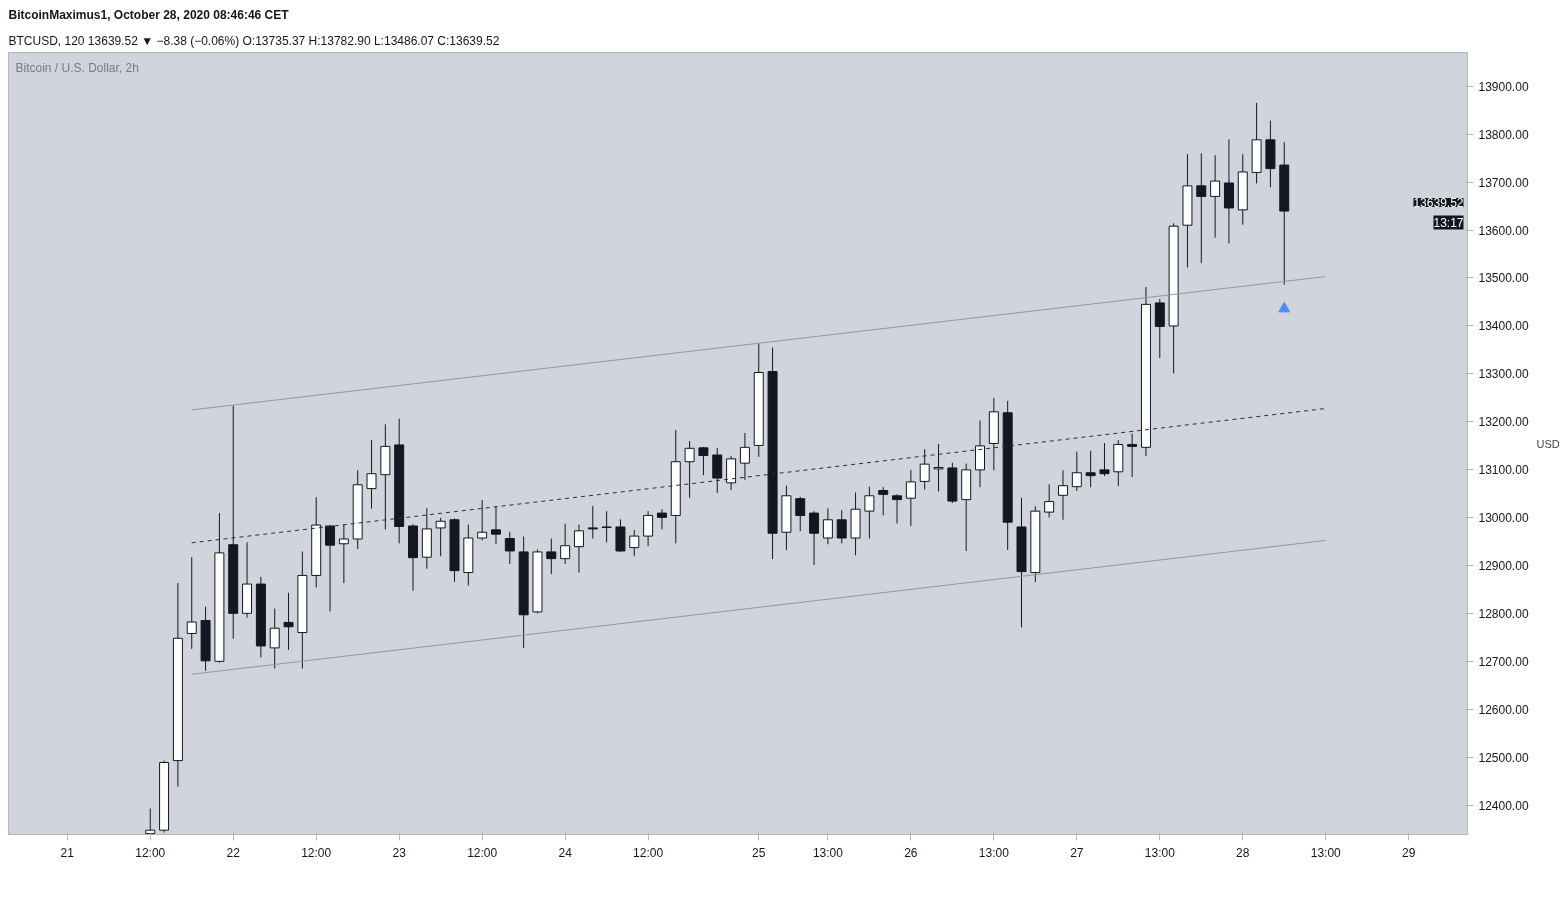  I want to click on y-axis-title: USD, so click(1548, 443).